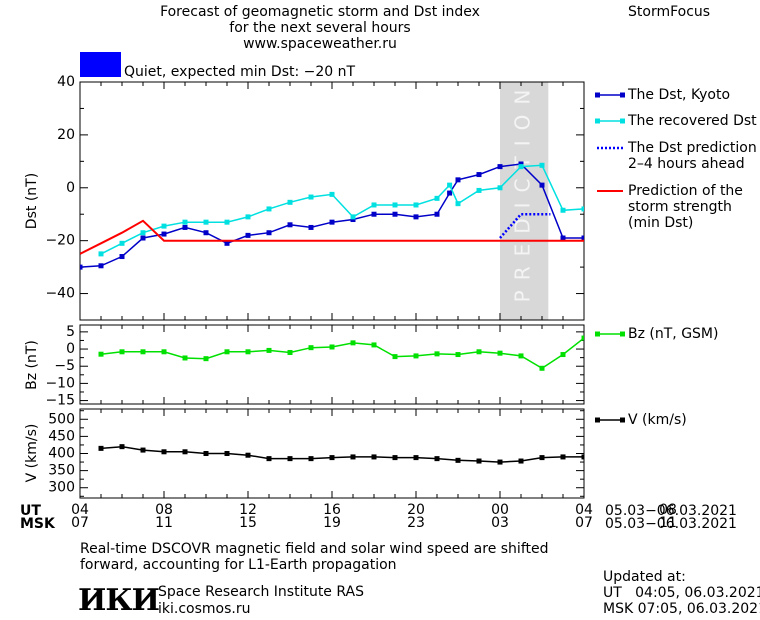 The image size is (760, 620). Describe the element at coordinates (66, 82) in the screenshot. I see `y-tick-label: 40` at that location.